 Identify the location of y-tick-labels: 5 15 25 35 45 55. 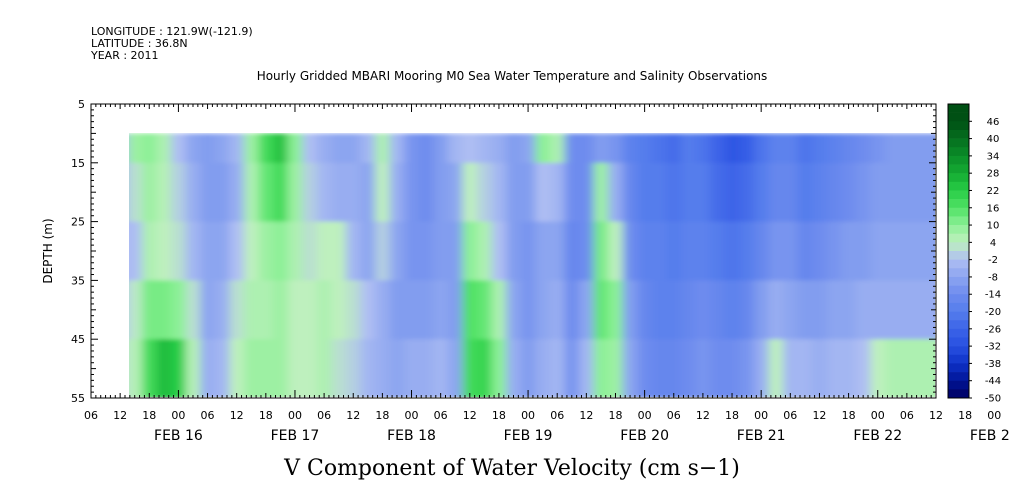
(78, 251).